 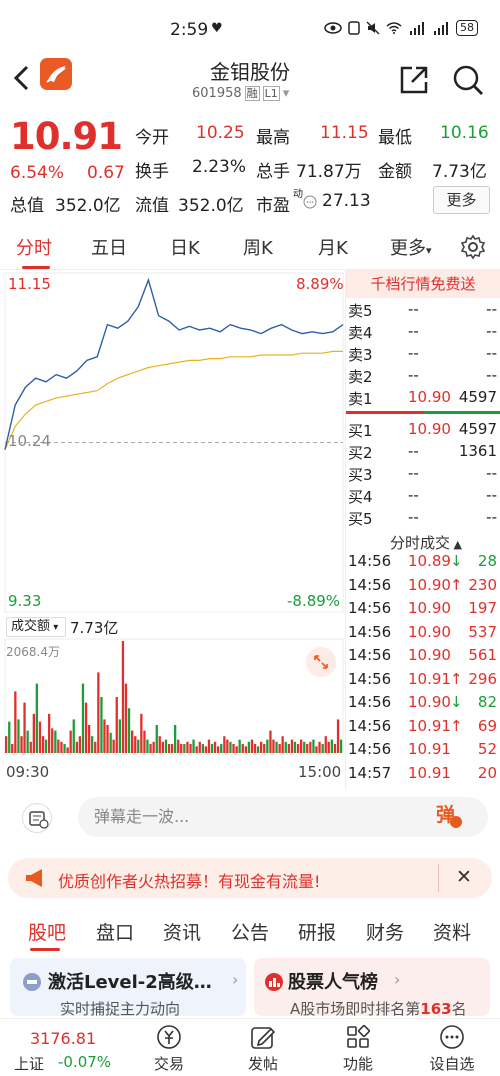 What do you see at coordinates (461, 200) in the screenshot?
I see `more-quote-button: 更多` at bounding box center [461, 200].